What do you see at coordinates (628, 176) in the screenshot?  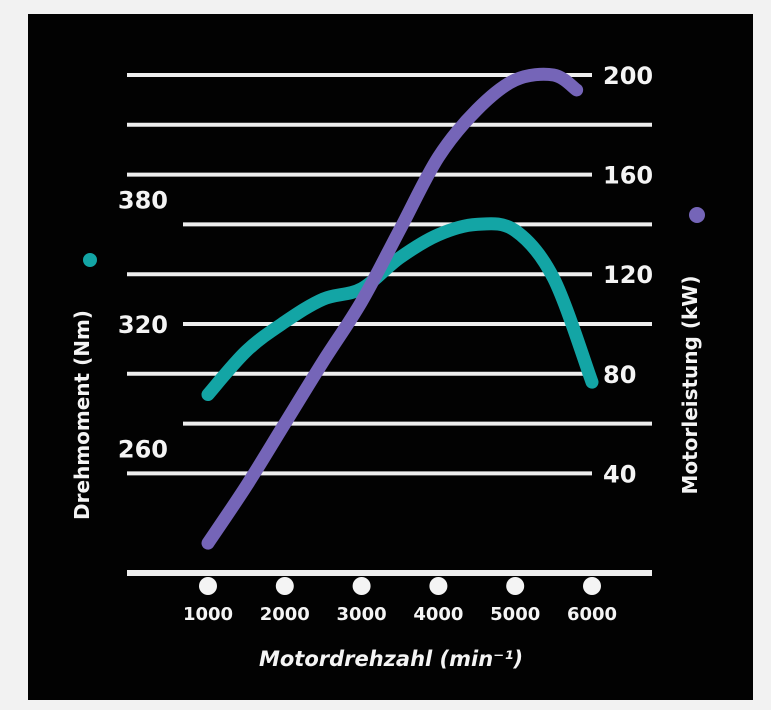 I see `right-tick-label: 160` at bounding box center [628, 176].